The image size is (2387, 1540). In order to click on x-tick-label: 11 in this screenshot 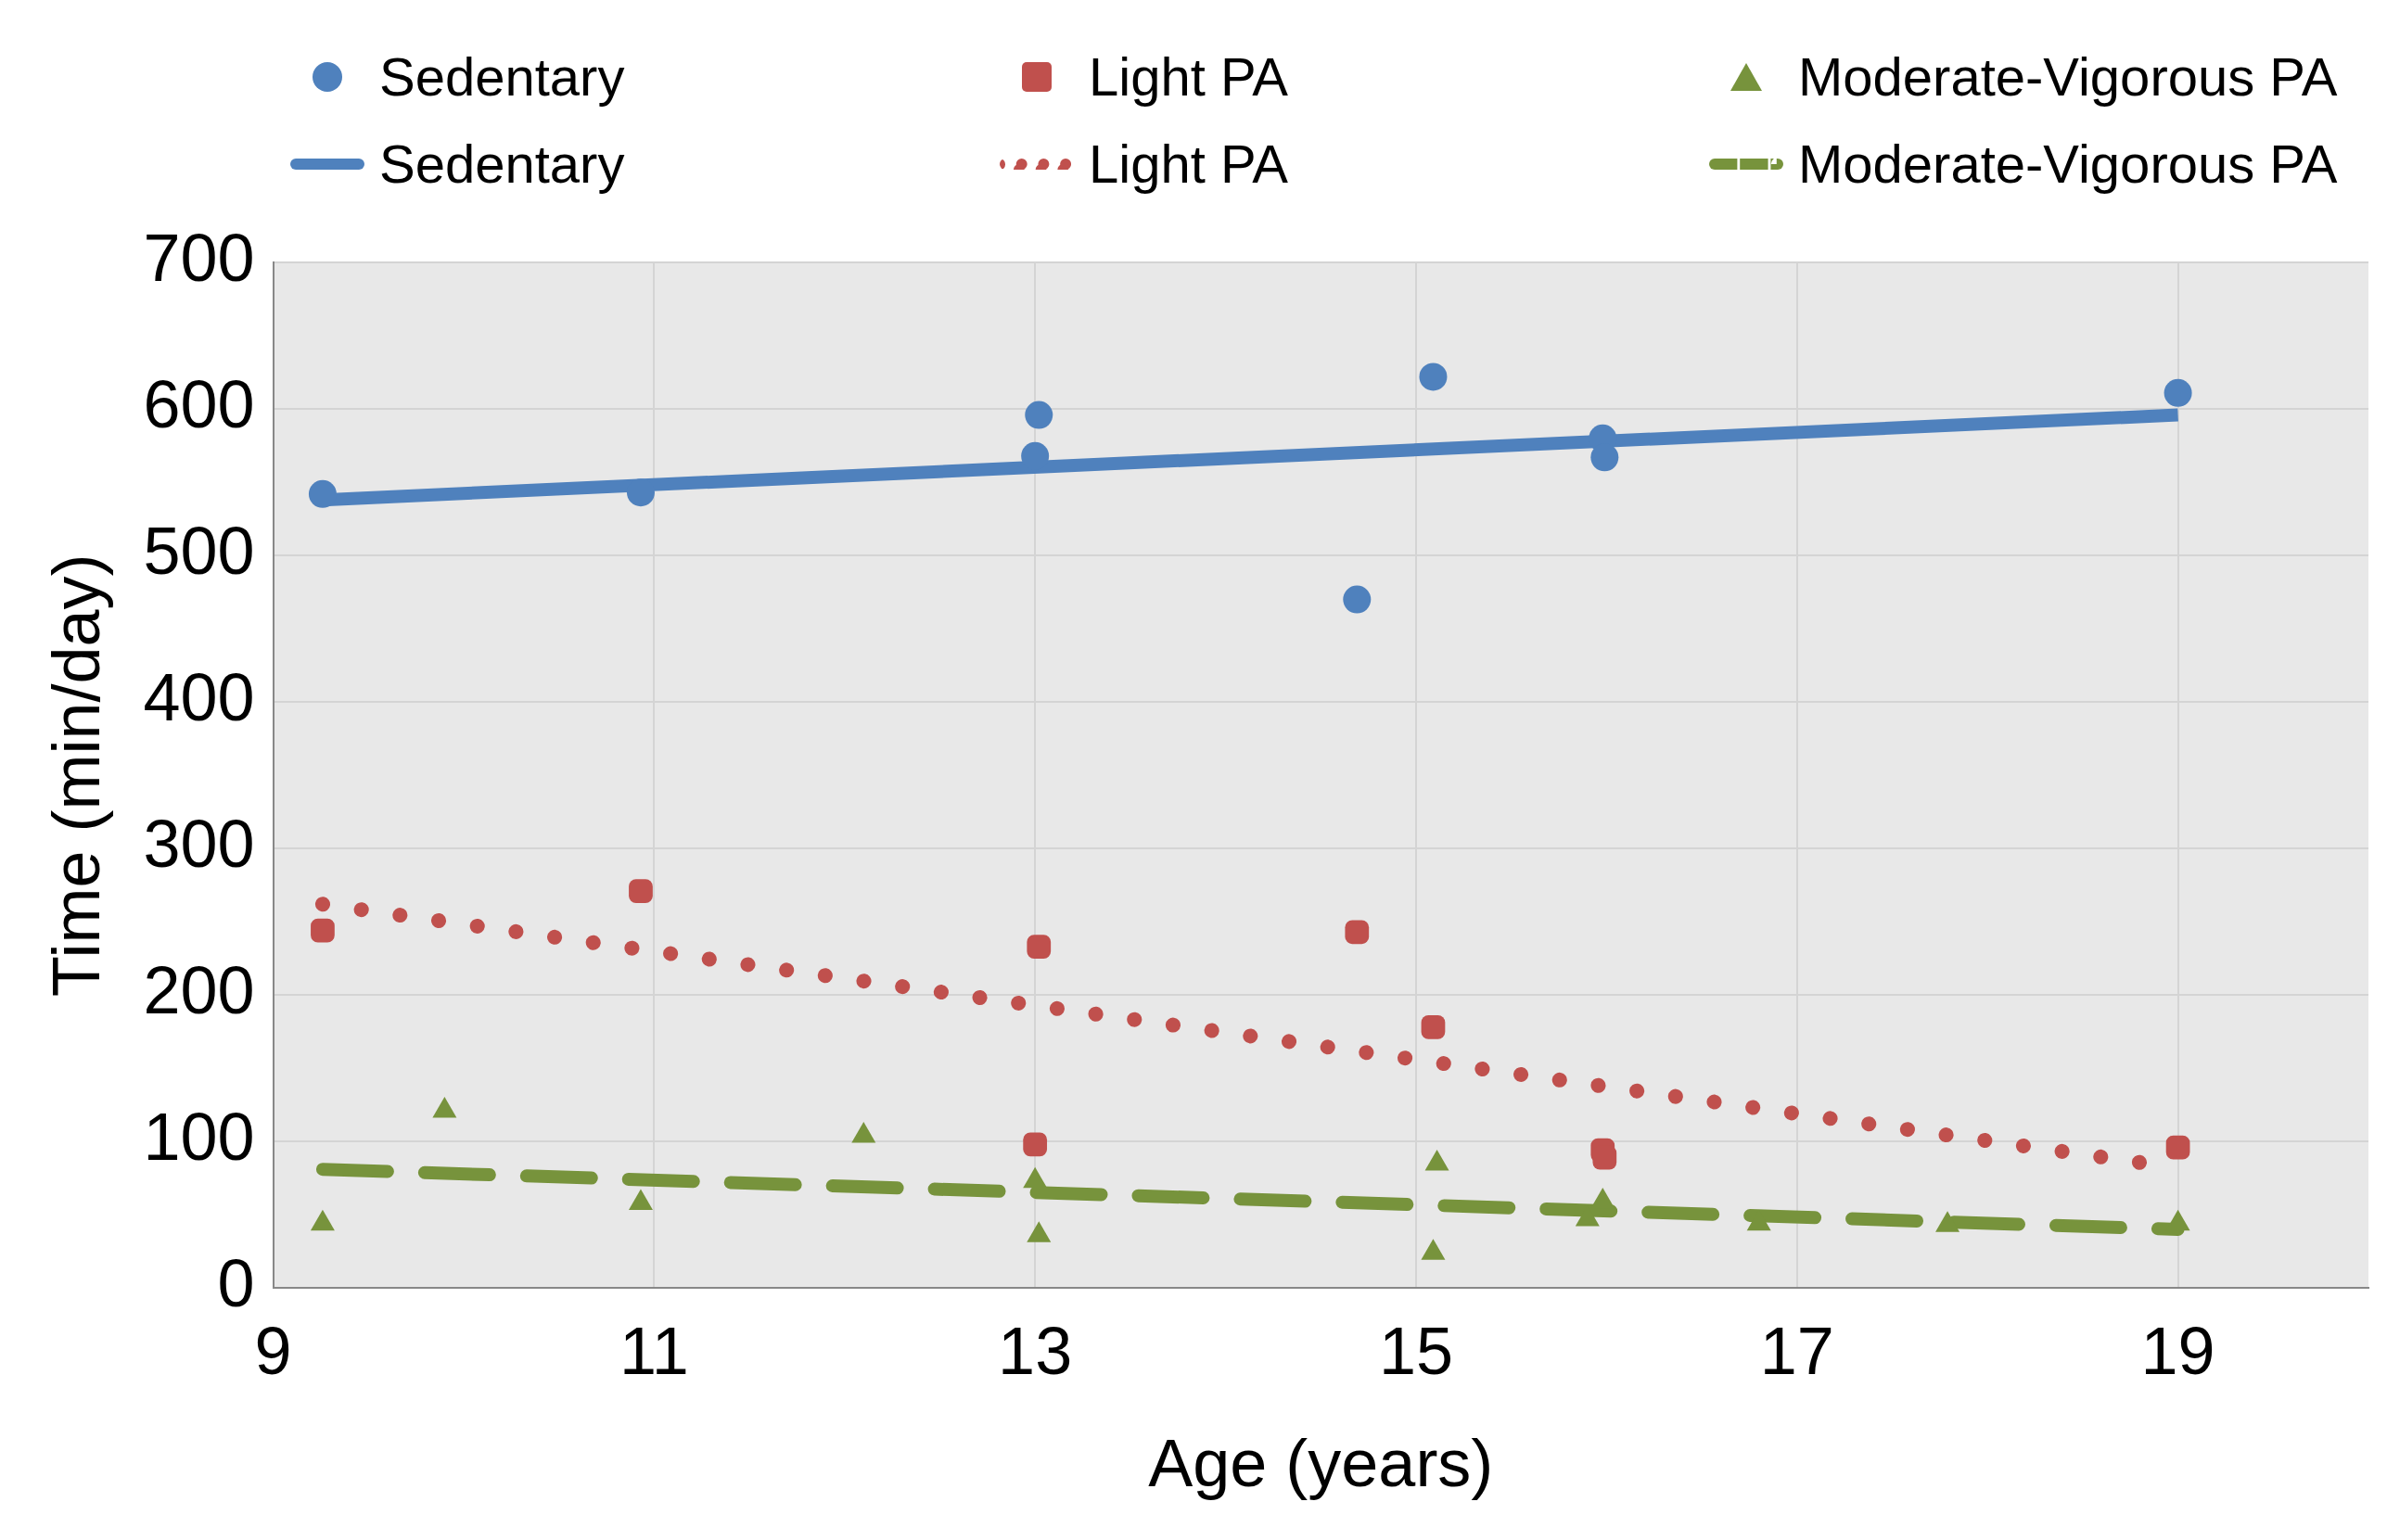, I will do `click(654, 1351)`.